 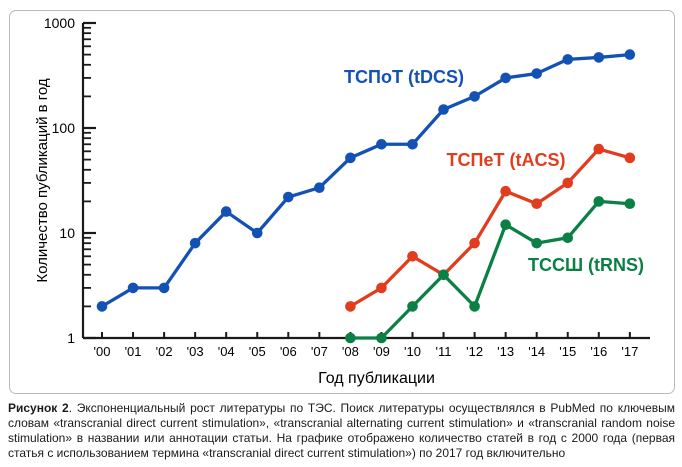 What do you see at coordinates (629, 351) in the screenshot?
I see `x-tick-label: '17` at bounding box center [629, 351].